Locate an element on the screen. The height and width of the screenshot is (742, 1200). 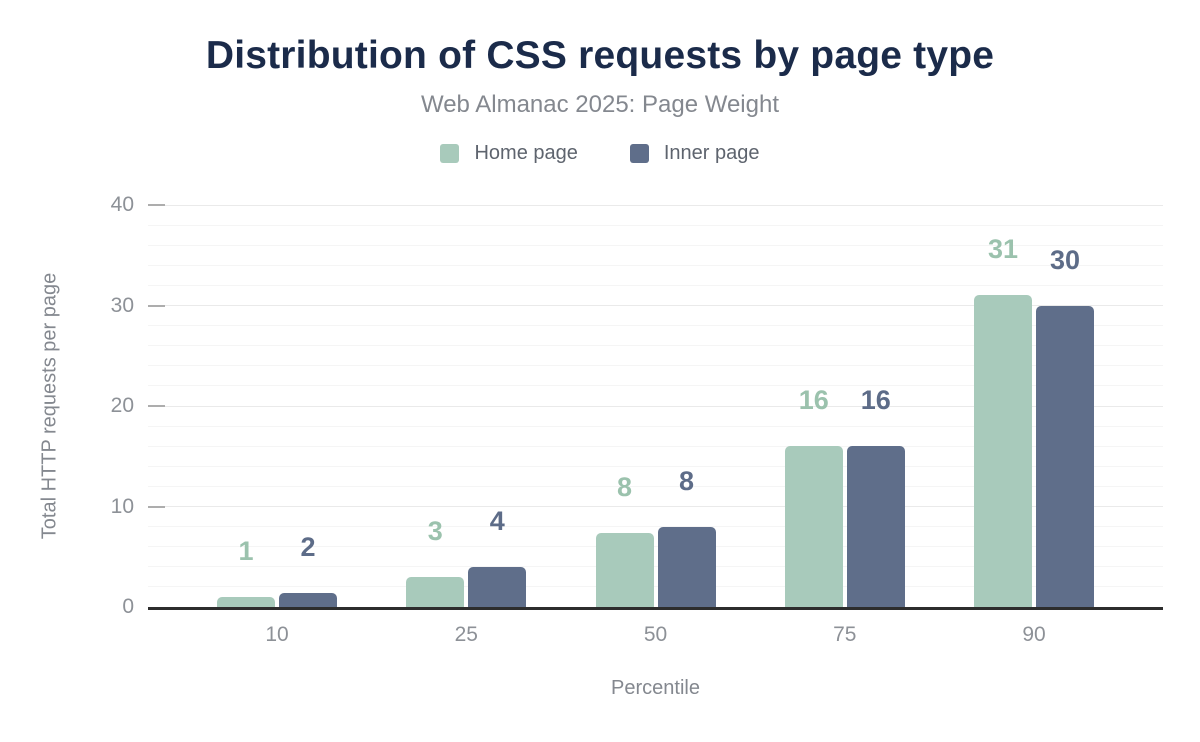
x-tick-label: 50 is located at coordinates (655, 634).